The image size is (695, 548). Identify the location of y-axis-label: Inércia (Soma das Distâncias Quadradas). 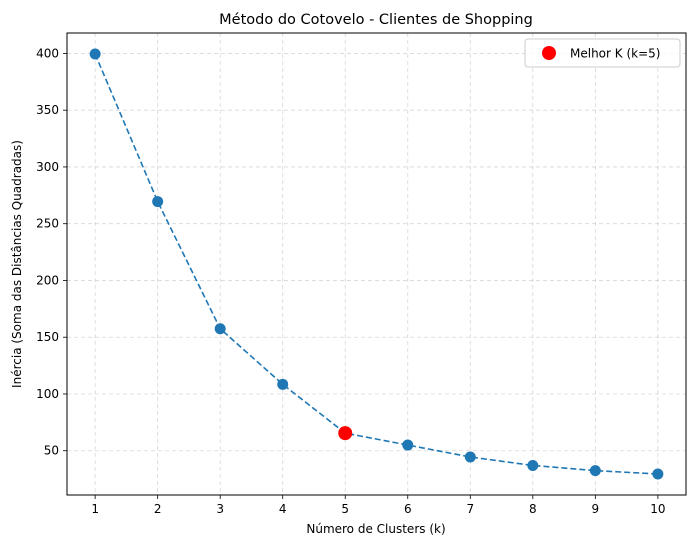
(17, 264).